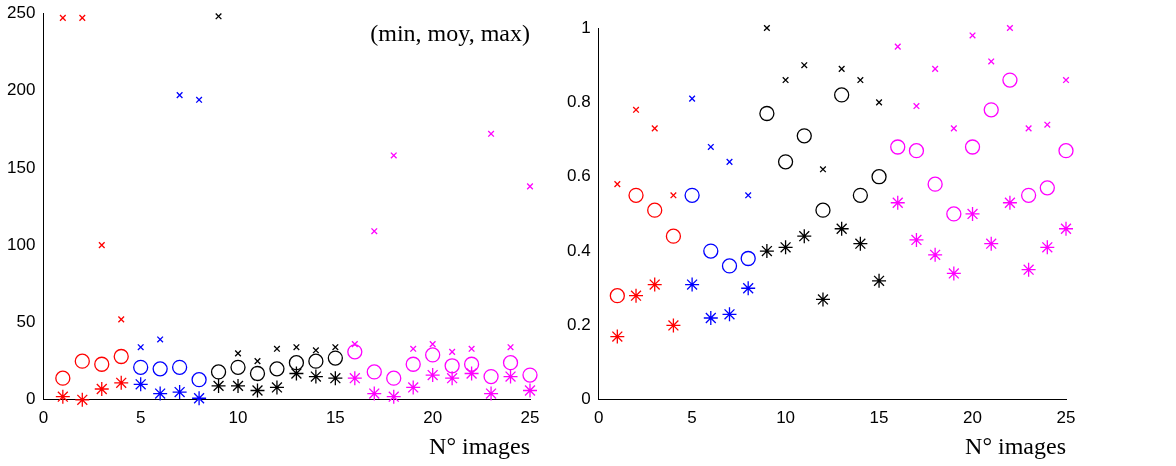 The width and height of the screenshot is (1176, 466). I want to click on x-tick-label: 10, so click(238, 417).